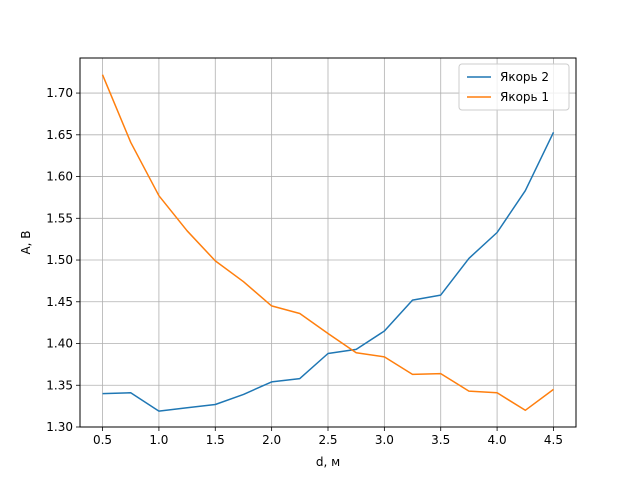 The image size is (640, 480). Describe the element at coordinates (384, 440) in the screenshot. I see `x-tick-label: 3.0` at that location.